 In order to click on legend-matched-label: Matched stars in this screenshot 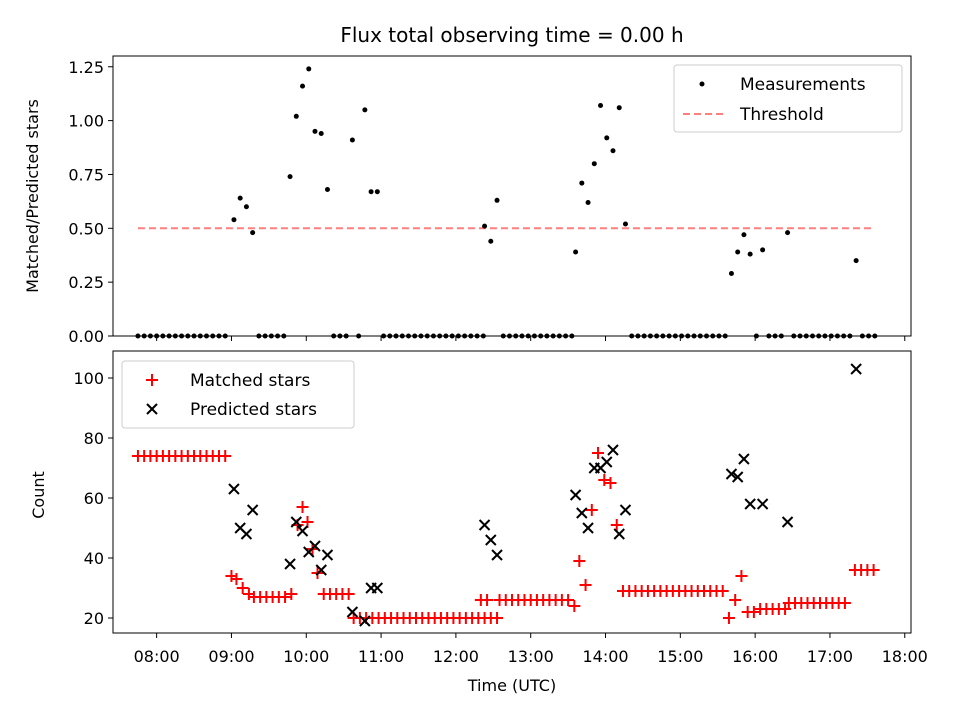, I will do `click(250, 381)`.